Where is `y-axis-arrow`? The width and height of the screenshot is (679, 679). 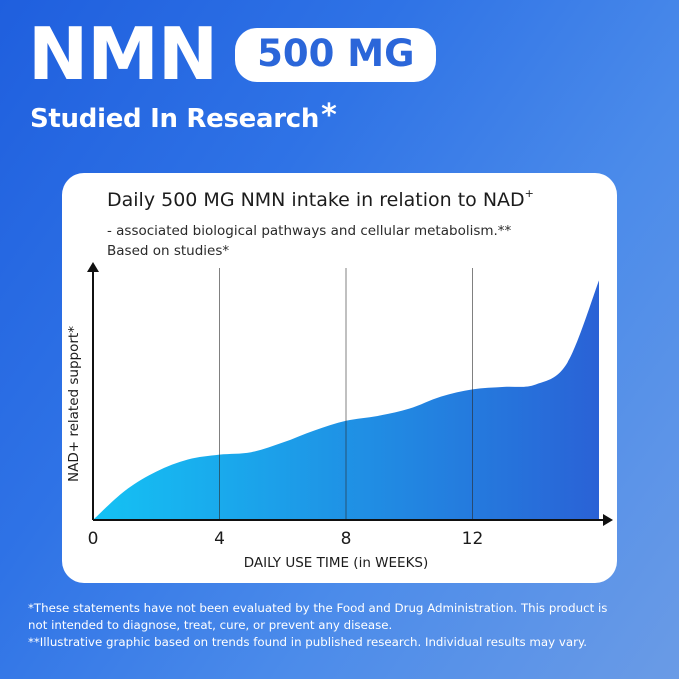 y-axis-arrow is located at coordinates (93, 267).